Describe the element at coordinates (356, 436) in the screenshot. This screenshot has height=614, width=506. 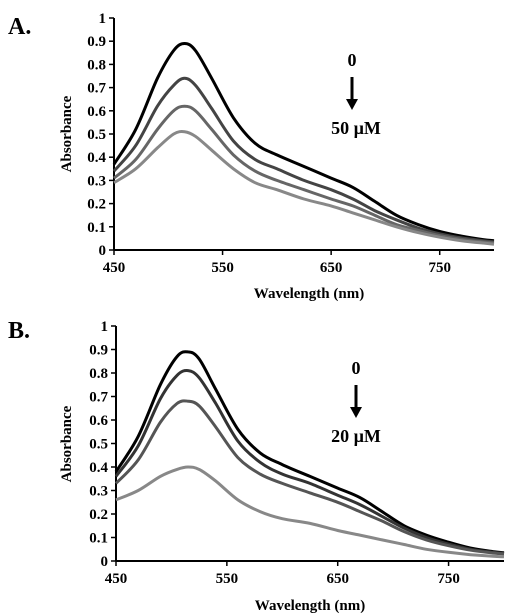
I see `concentration-end-label: 20 µM` at that location.